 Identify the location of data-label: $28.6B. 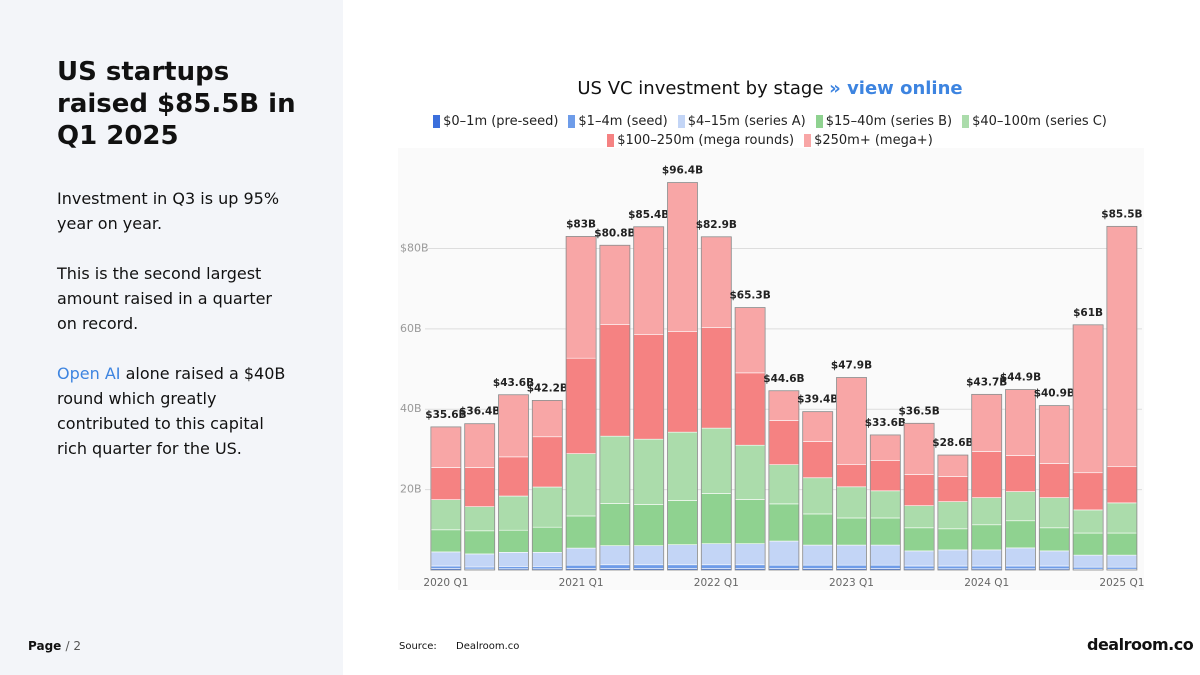
(952, 443).